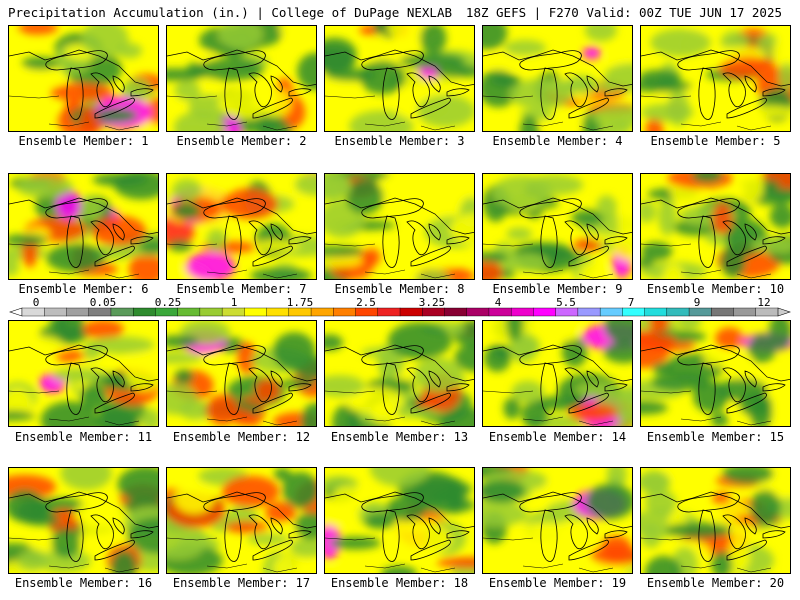  I want to click on border-line, so click(241, 363).